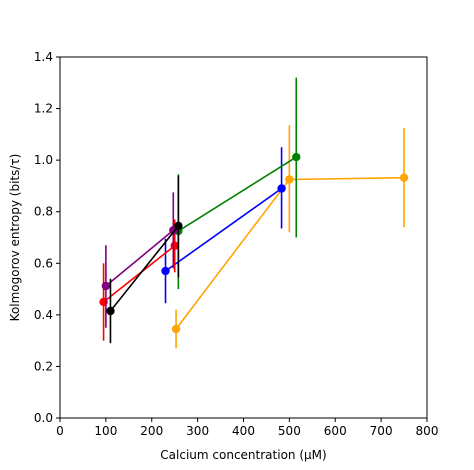 The width and height of the screenshot is (474, 470). Describe the element at coordinates (105, 431) in the screenshot. I see `x-tick-label: 100` at that location.